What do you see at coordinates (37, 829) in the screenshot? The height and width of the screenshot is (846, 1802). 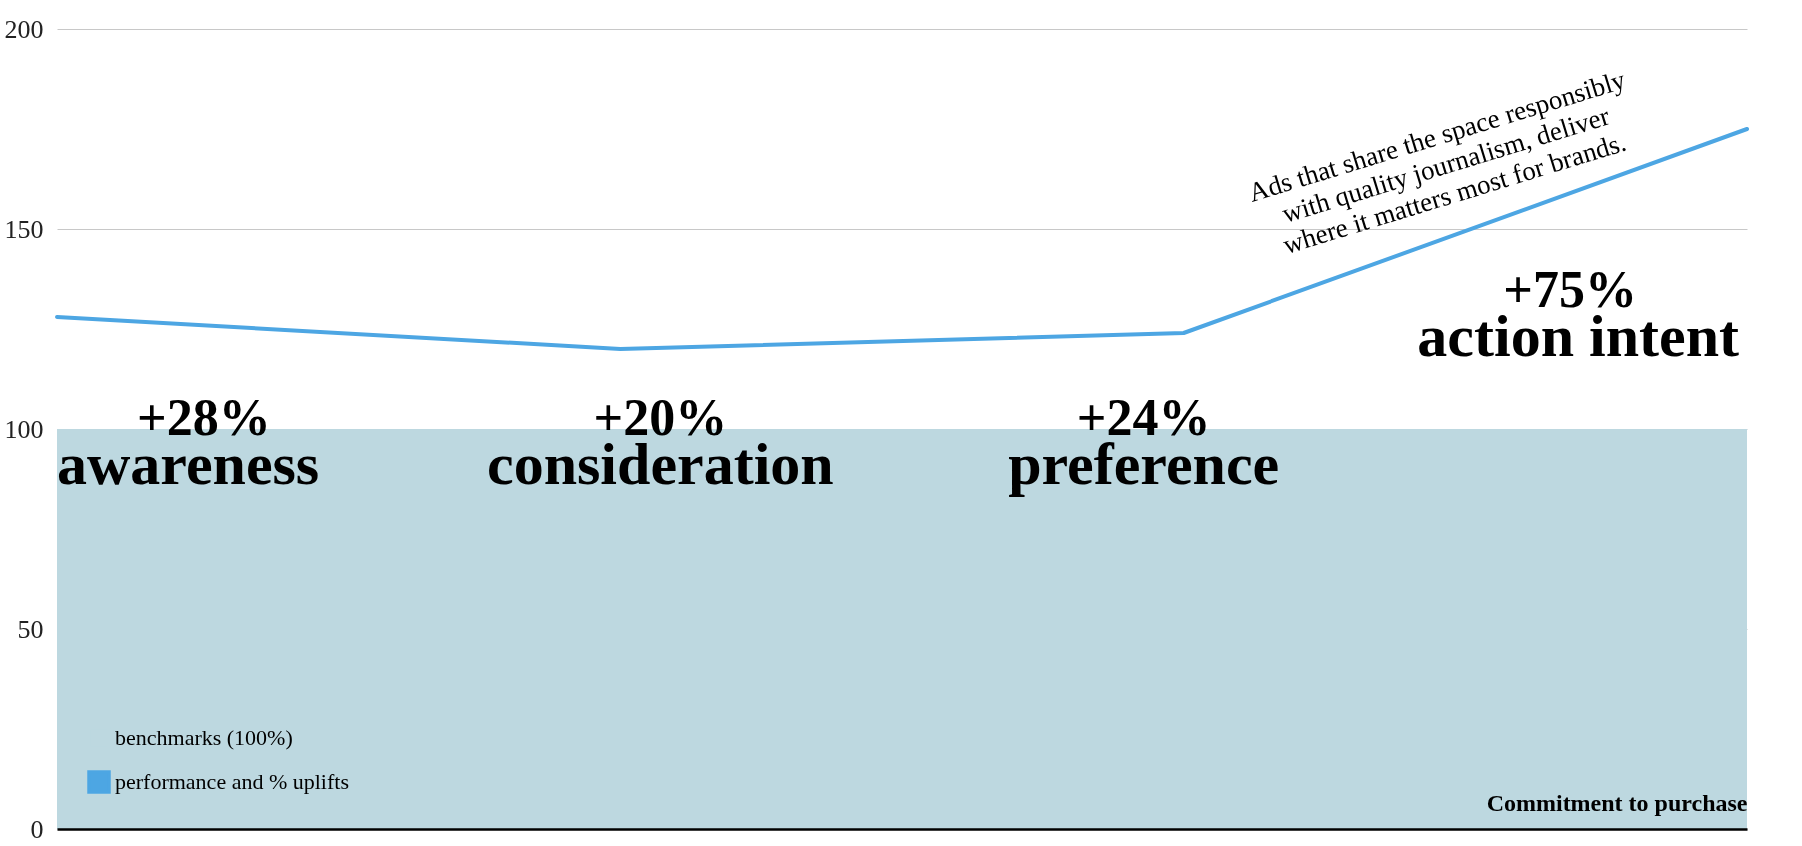 I see `y-tick-label: 0` at bounding box center [37, 829].